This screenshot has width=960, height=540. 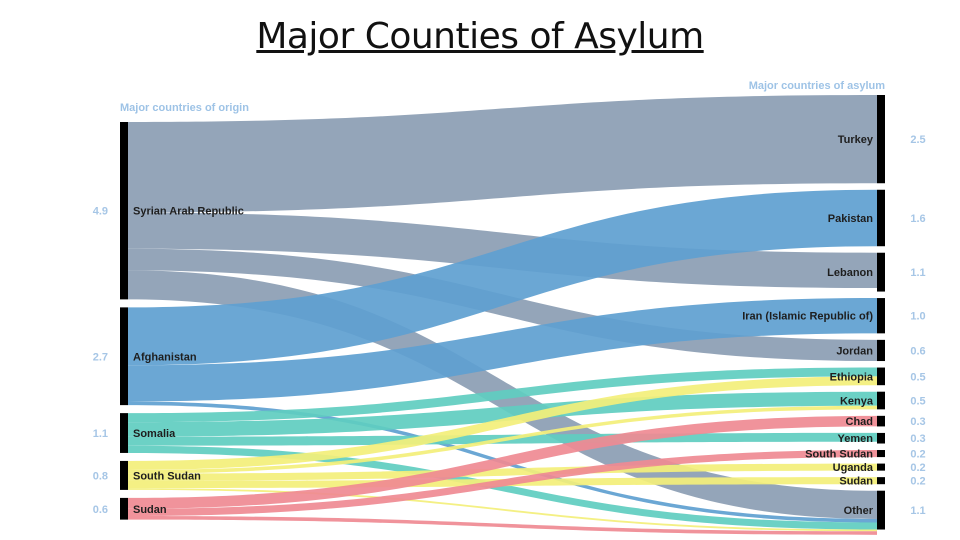 What do you see at coordinates (917, 317) in the screenshot?
I see `asylum-value-iran-islamic-republic-of: 1.0` at bounding box center [917, 317].